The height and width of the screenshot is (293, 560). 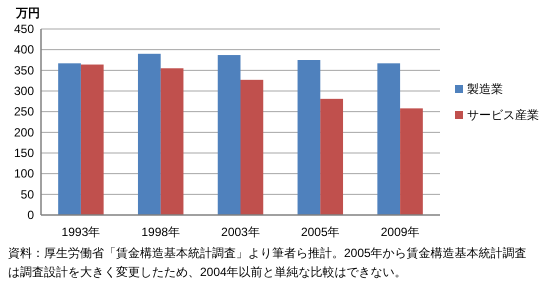 I want to click on y-tick-label: 100, so click(x=24, y=173).